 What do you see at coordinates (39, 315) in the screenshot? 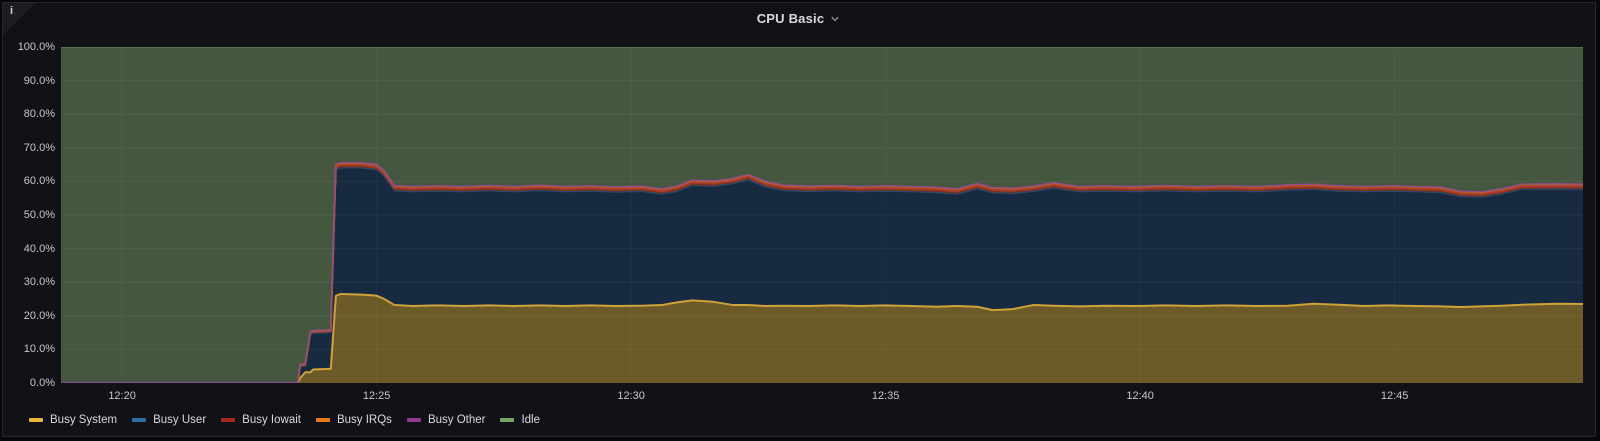
I see `y-axis-label: 20.0%` at bounding box center [39, 315].